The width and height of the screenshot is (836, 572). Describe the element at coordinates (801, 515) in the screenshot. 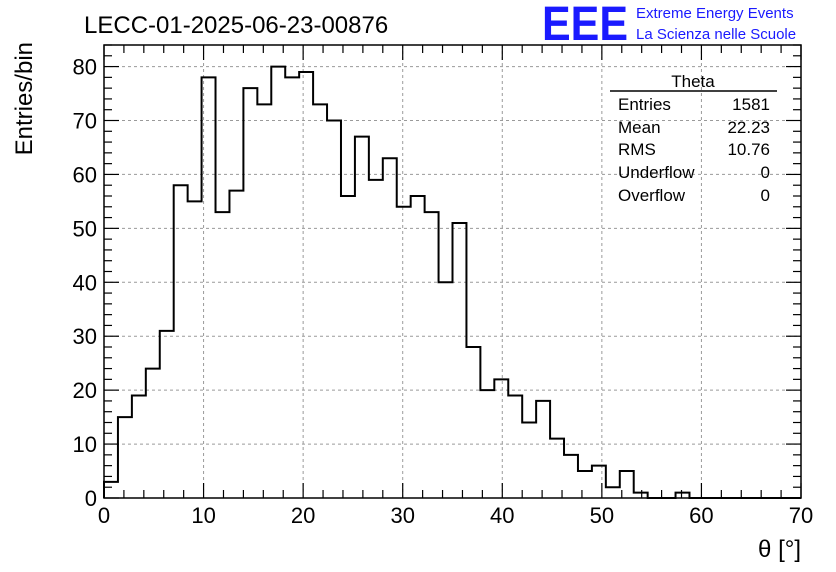

I see `x-tick-label-70: 70` at that location.